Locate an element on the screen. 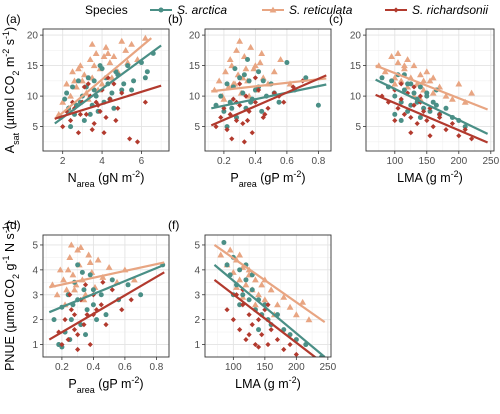 The width and height of the screenshot is (500, 414). y-axis-label: PNUE (µmol CO2 g-1 N s-1) is located at coordinates (11, 296).